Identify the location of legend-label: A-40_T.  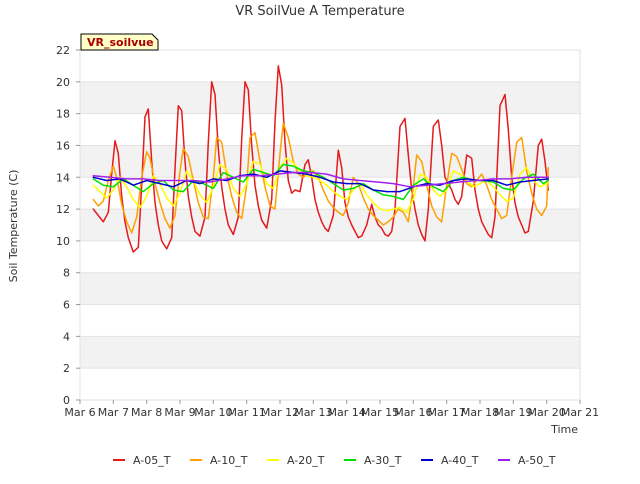
(460, 460).